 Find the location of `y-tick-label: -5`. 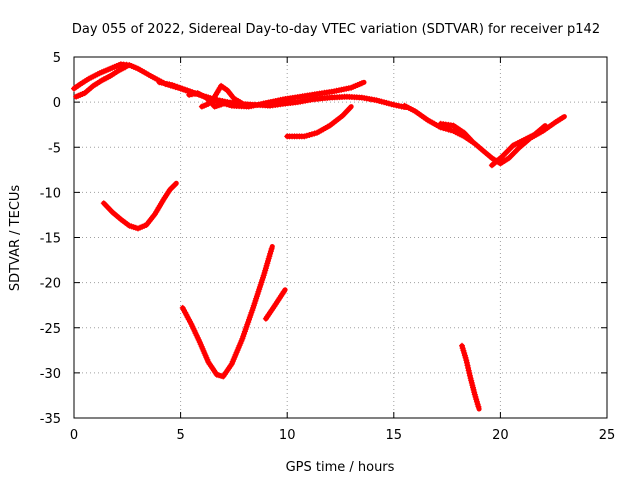

y-tick-label: -5 is located at coordinates (54, 148).